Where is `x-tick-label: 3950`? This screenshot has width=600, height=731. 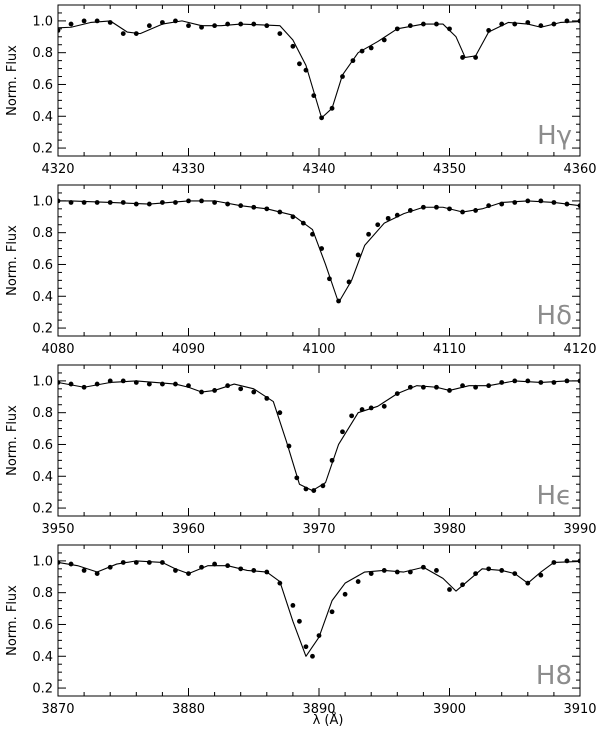
x-tick-label: 3950 is located at coordinates (57, 529).